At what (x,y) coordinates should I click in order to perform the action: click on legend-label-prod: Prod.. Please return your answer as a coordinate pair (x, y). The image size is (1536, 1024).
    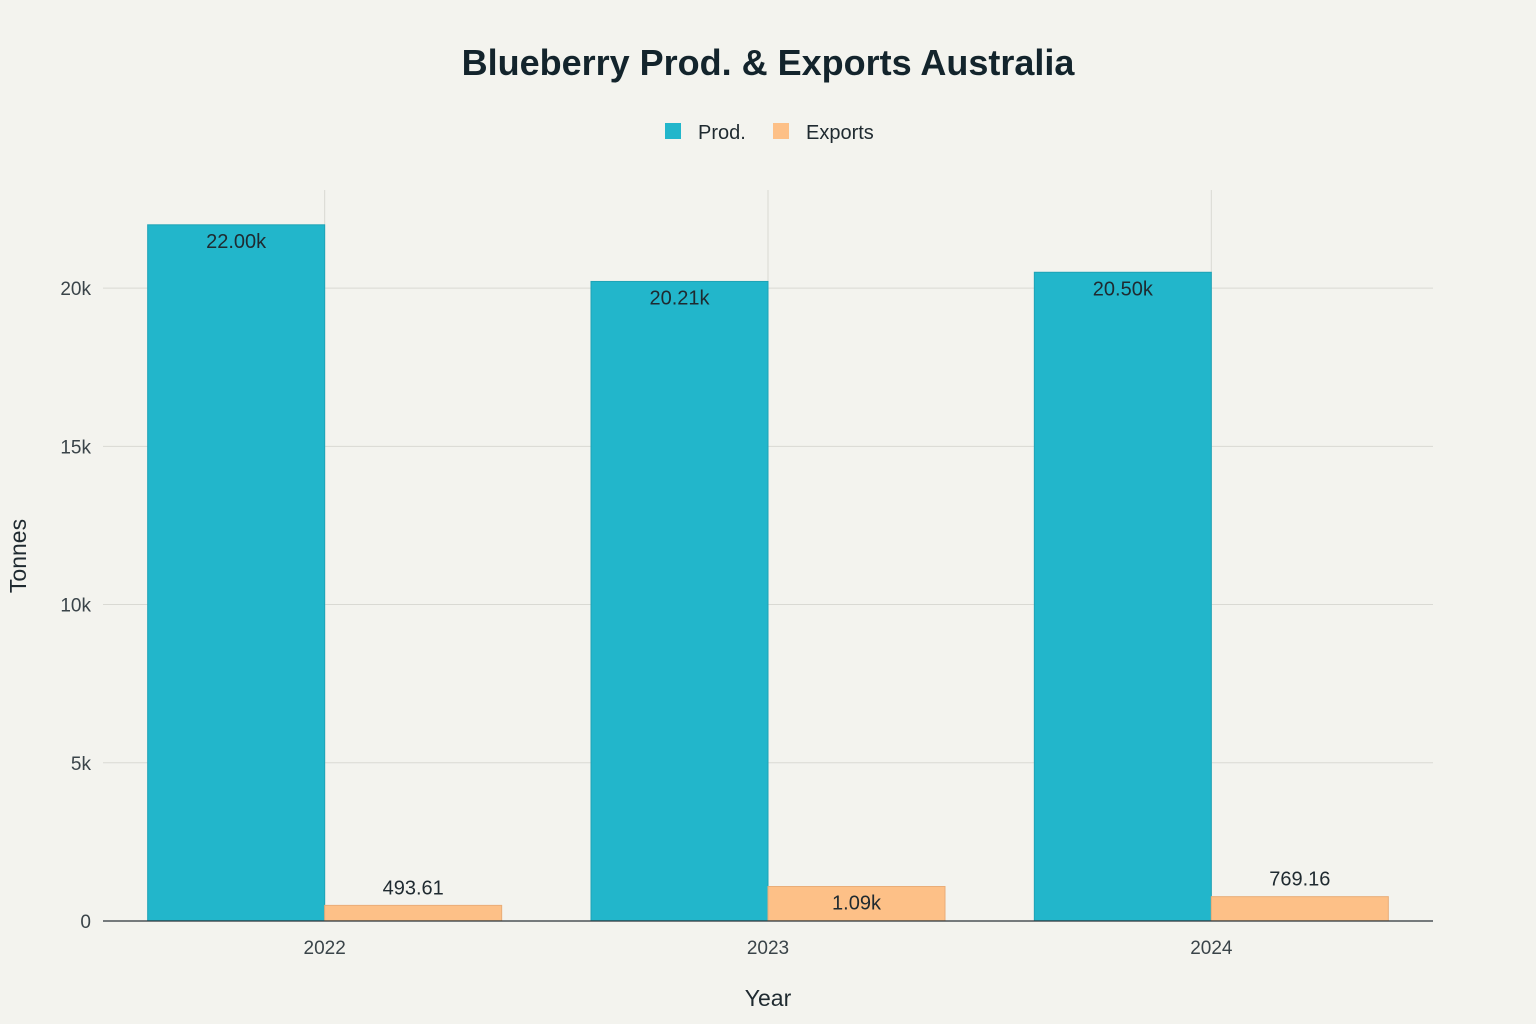
    Looking at the image, I should click on (722, 133).